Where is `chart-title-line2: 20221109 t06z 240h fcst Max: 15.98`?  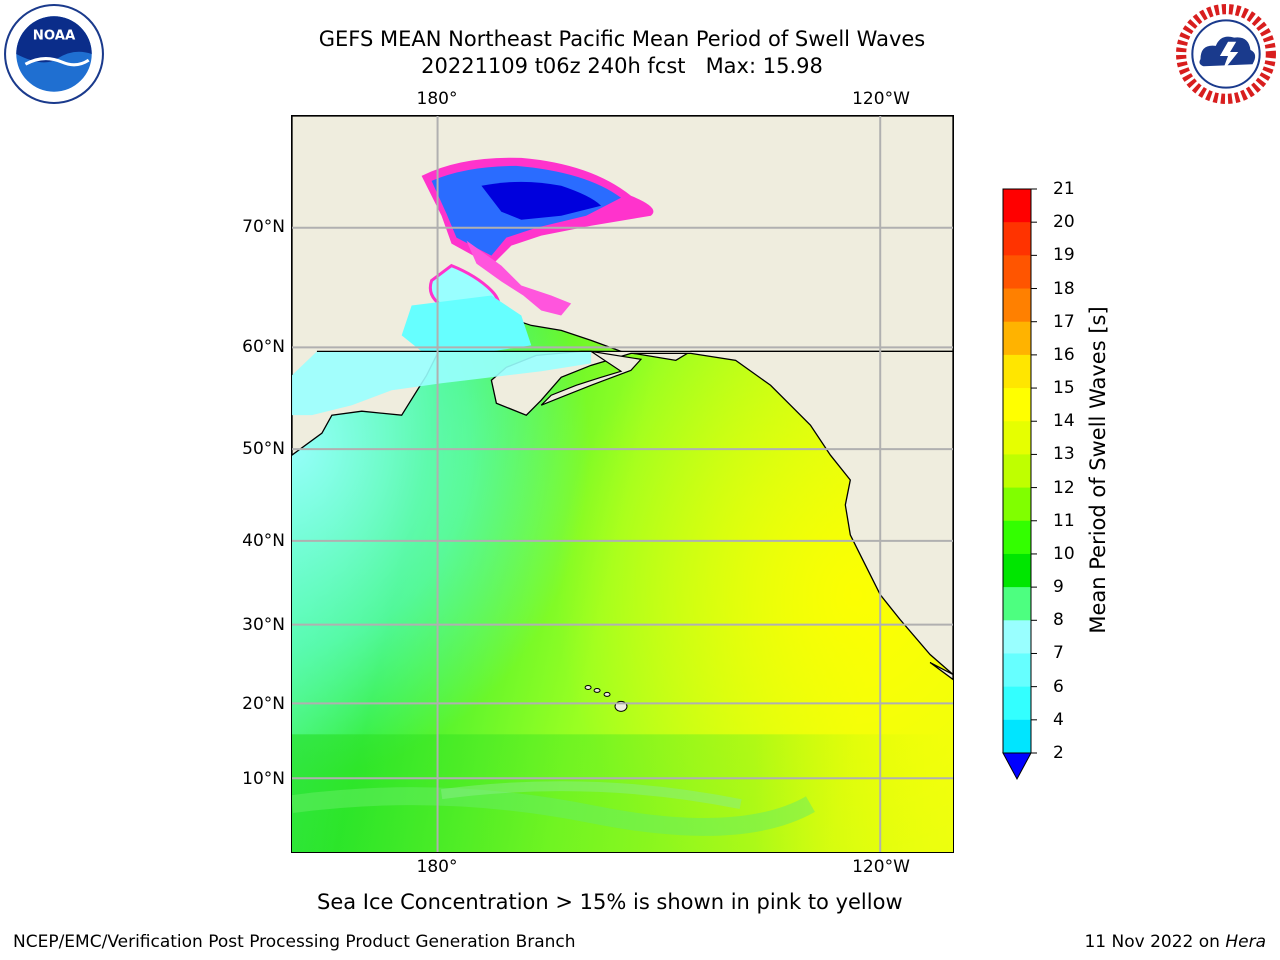 chart-title-line2: 20221109 t06z 240h fcst Max: 15.98 is located at coordinates (622, 66).